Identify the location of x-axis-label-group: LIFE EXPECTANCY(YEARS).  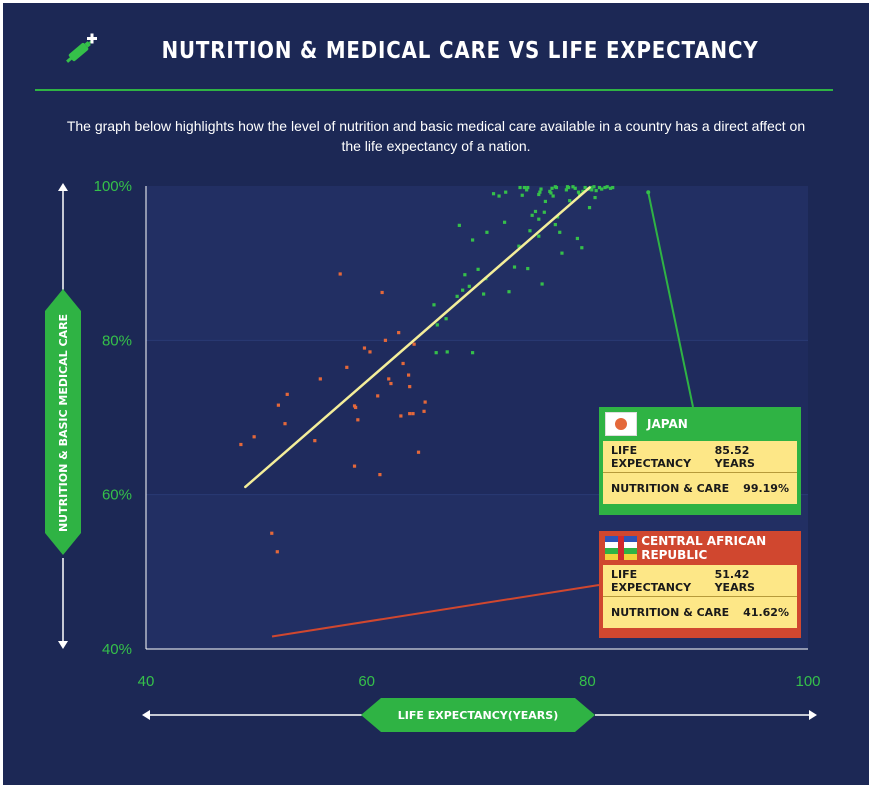
(479, 715).